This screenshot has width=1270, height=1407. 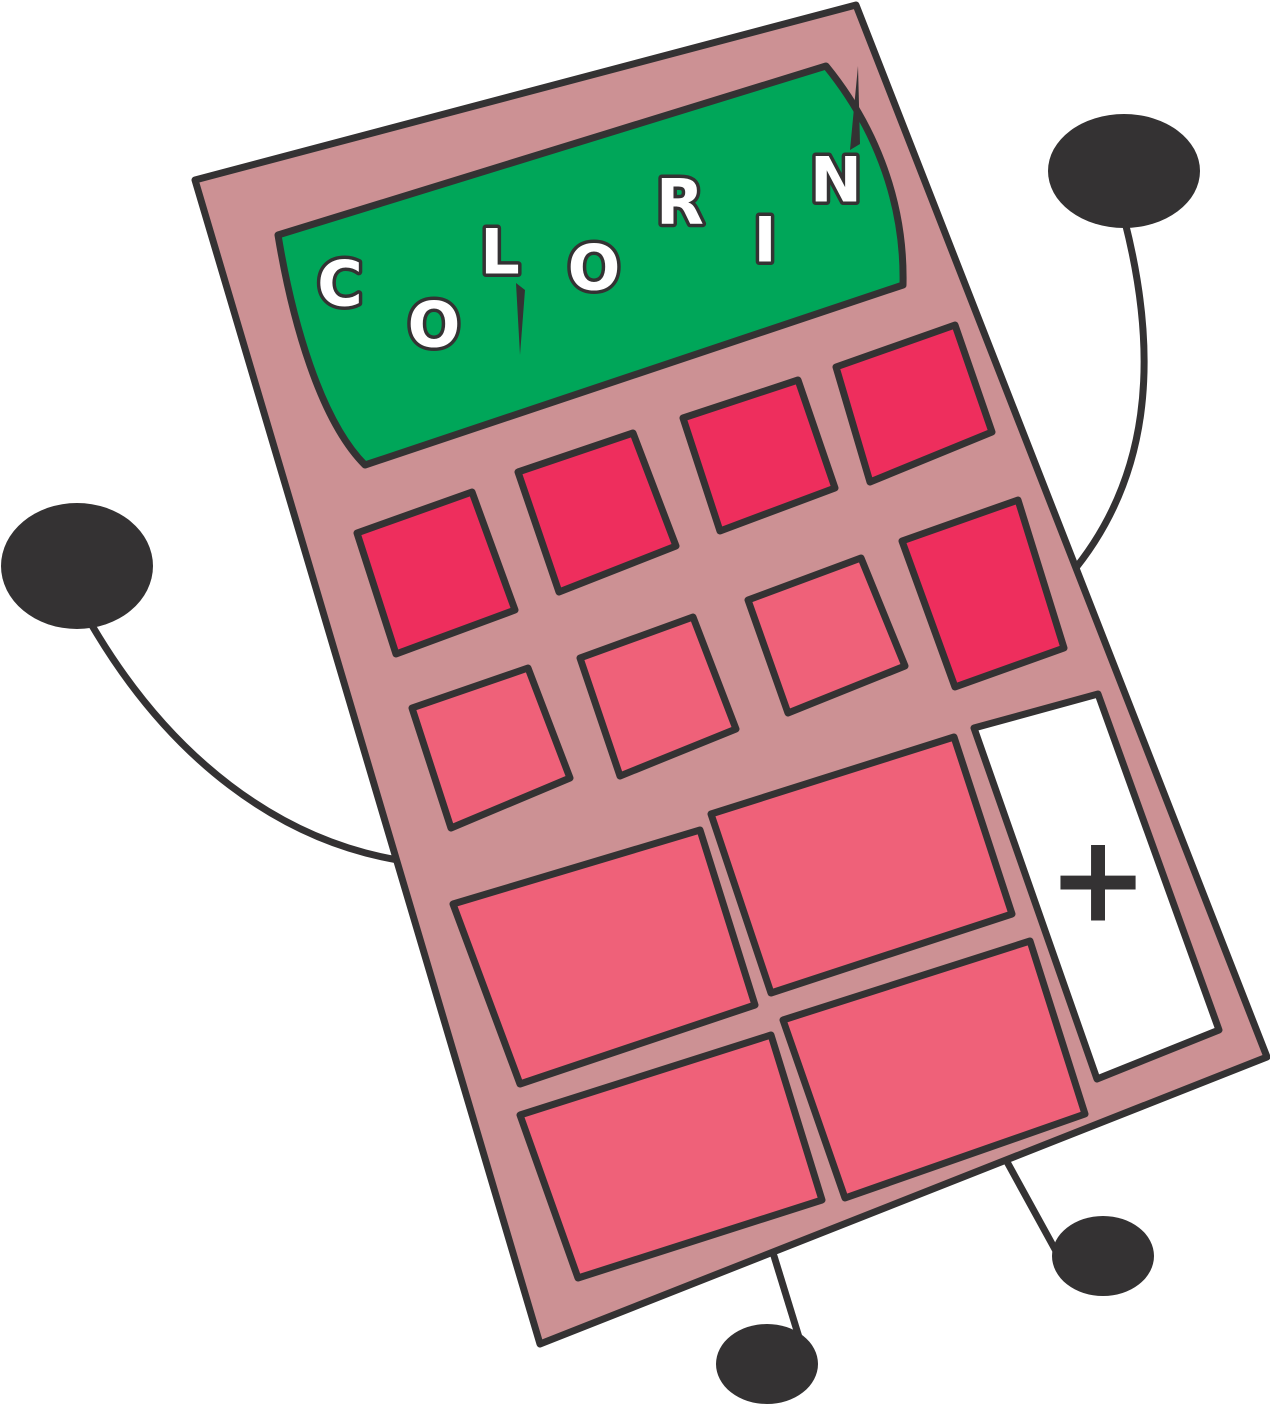 What do you see at coordinates (1103, 1256) in the screenshot?
I see `right-foot` at bounding box center [1103, 1256].